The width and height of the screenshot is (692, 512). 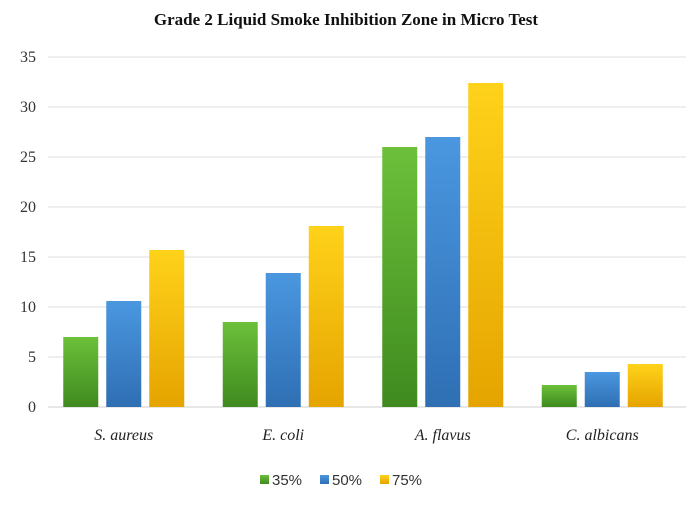 I want to click on y-tick-label: 5, so click(x=32, y=357).